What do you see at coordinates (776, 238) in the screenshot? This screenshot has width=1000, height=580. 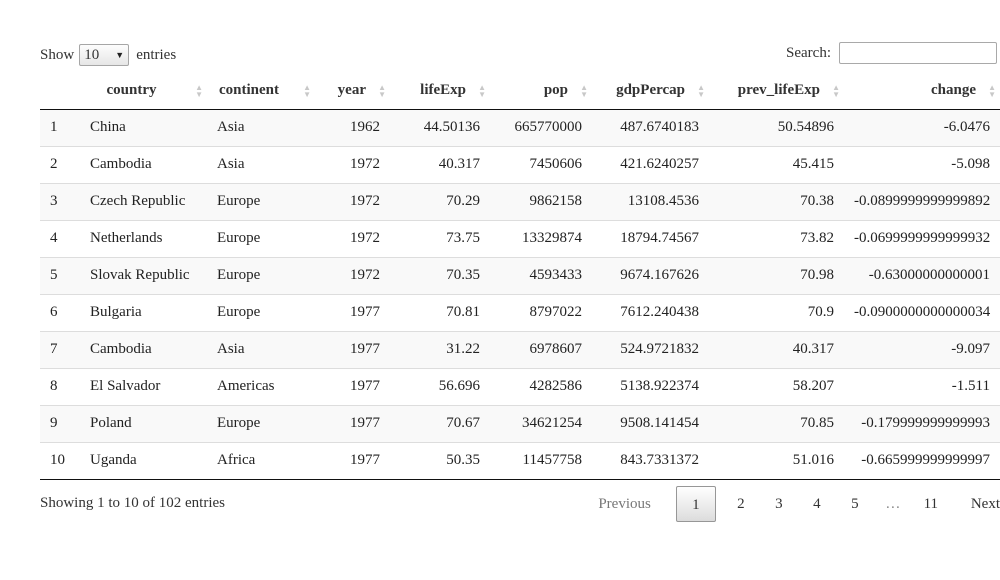 I see `cell-prev-lifeexp: 73.82` at bounding box center [776, 238].